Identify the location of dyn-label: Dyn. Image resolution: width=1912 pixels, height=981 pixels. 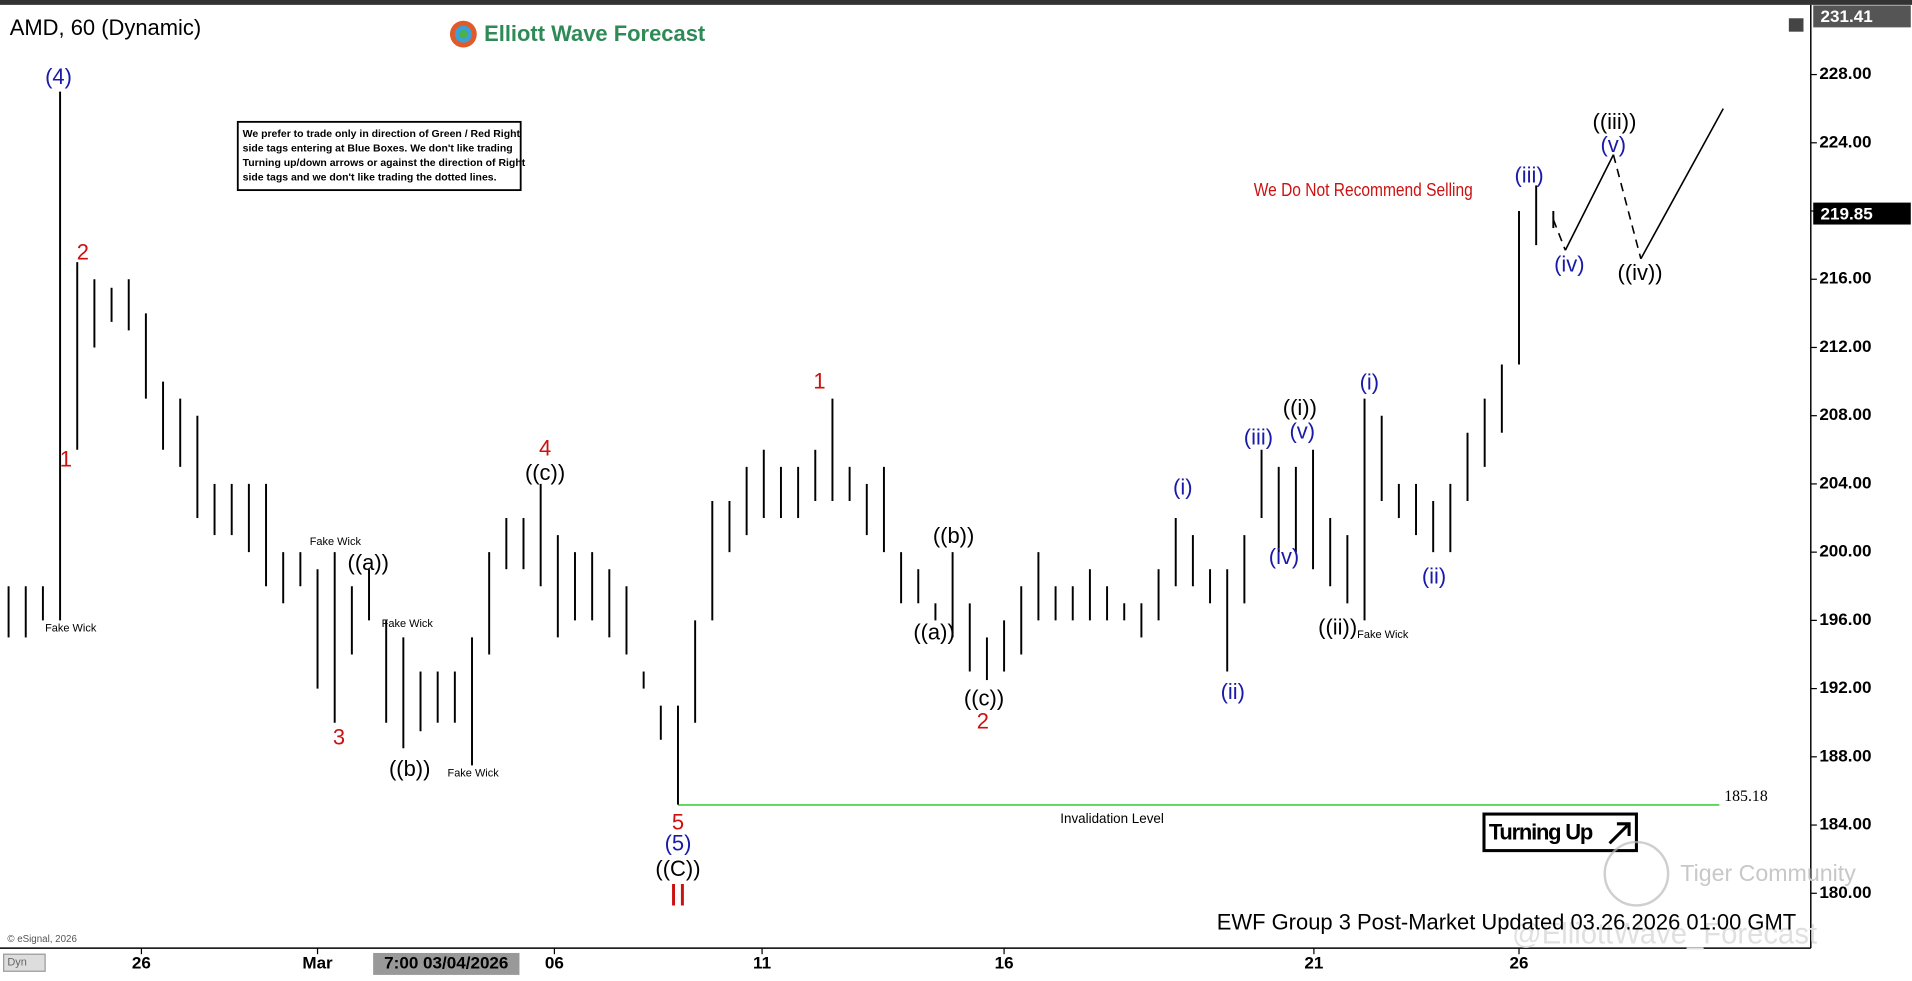
(17, 963).